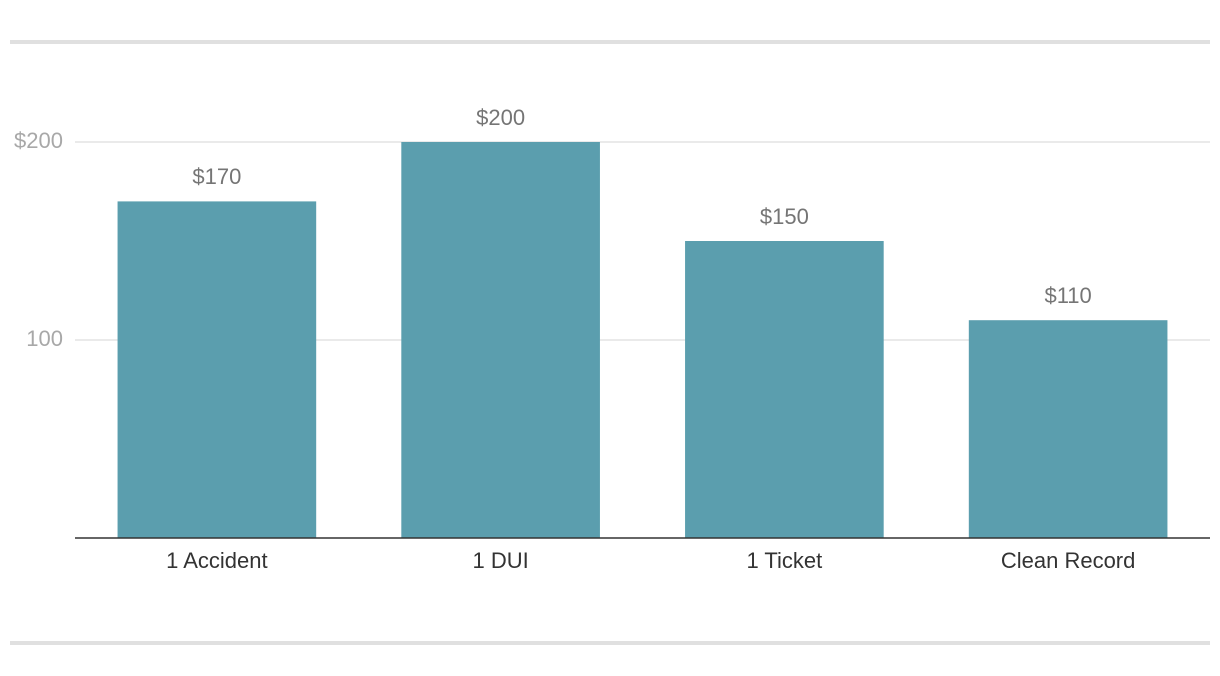 The height and width of the screenshot is (676, 1220). What do you see at coordinates (501, 560) in the screenshot?
I see `x-tick-label: 1 DUI` at bounding box center [501, 560].